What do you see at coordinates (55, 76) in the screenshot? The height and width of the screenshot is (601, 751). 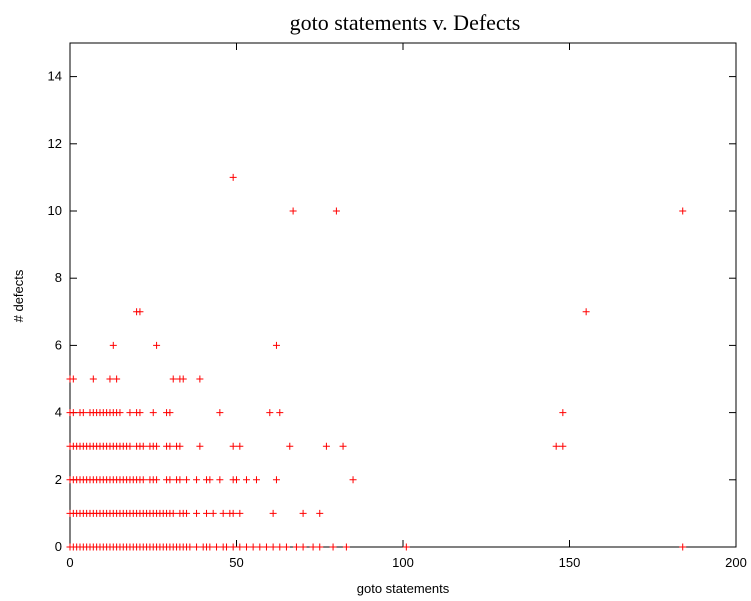 I see `y-tick-label: 14` at bounding box center [55, 76].